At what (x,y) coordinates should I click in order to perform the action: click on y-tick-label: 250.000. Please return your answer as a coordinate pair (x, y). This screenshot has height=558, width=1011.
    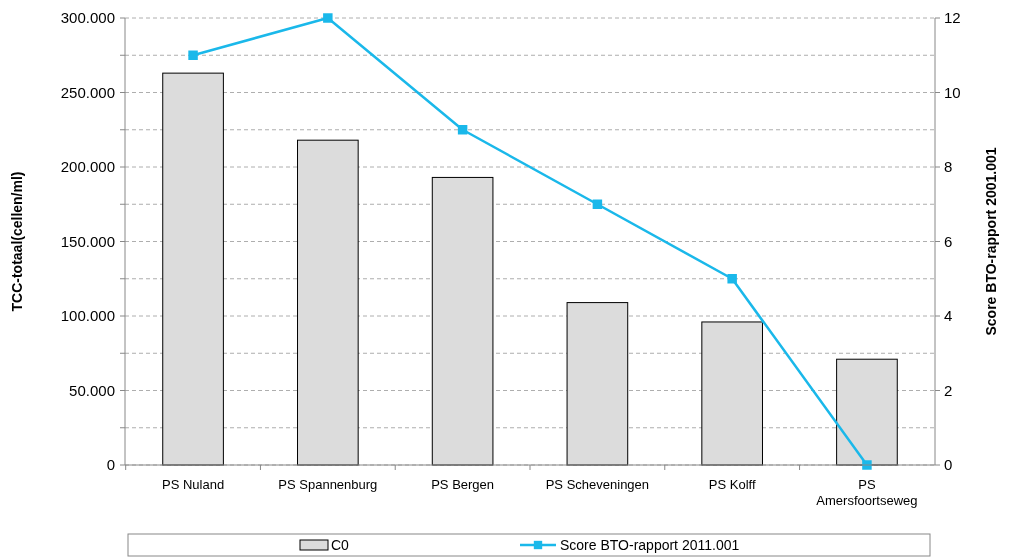
    Looking at the image, I should click on (87, 92).